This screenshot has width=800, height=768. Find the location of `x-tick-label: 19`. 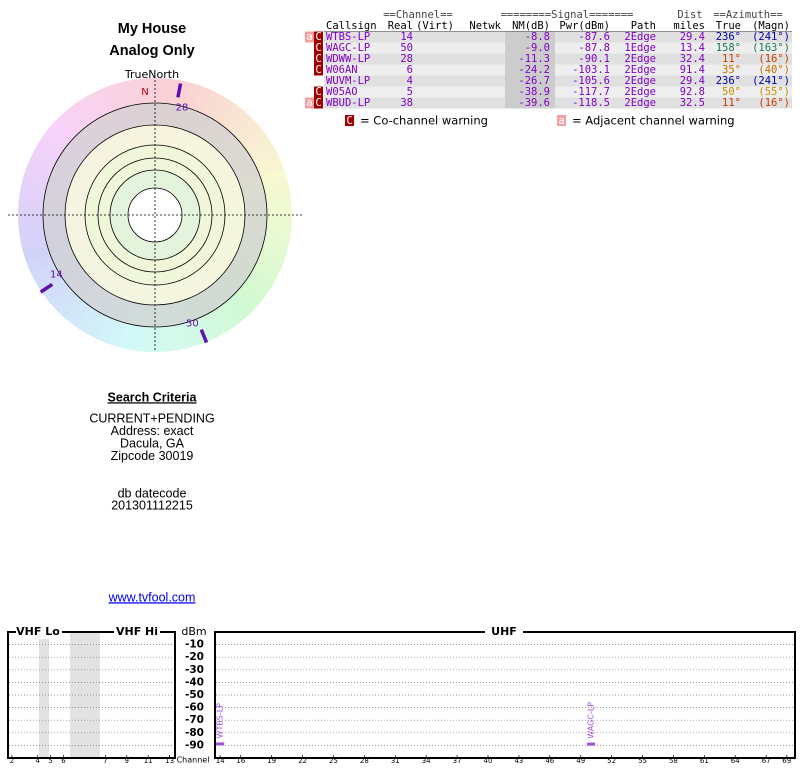

x-tick-label: 19 is located at coordinates (271, 761).